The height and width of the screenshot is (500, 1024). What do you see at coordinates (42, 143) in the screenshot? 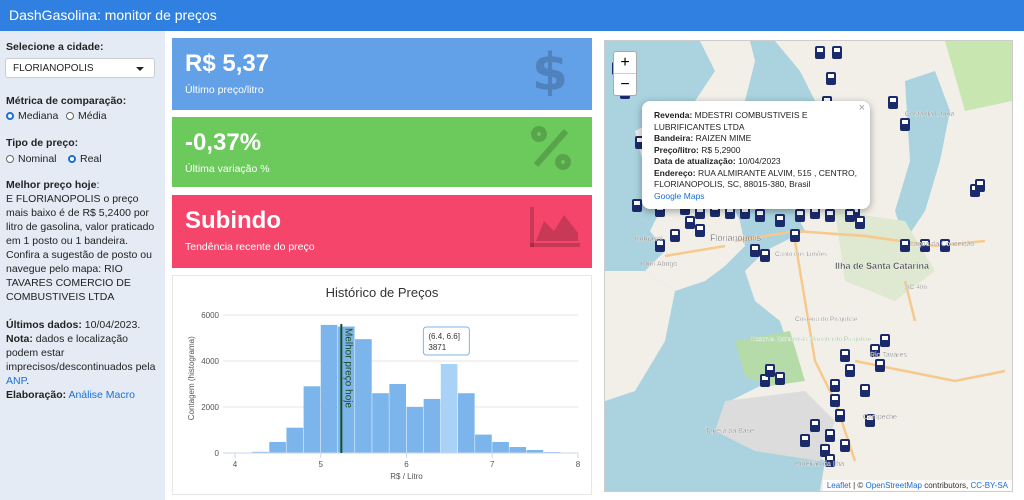
I see `price-label: Tipo de preço:` at bounding box center [42, 143].